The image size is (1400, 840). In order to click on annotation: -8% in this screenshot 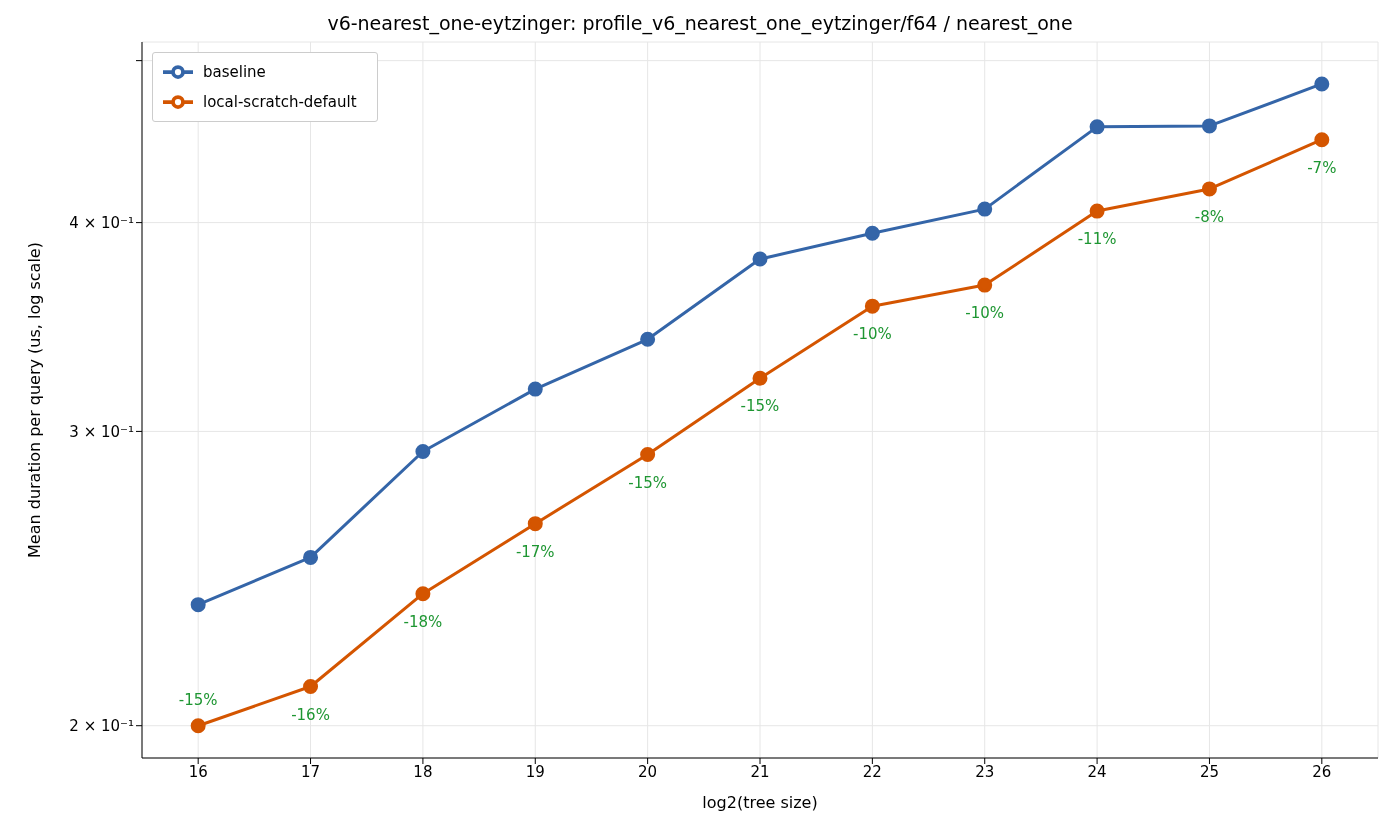, I will do `click(1209, 217)`.